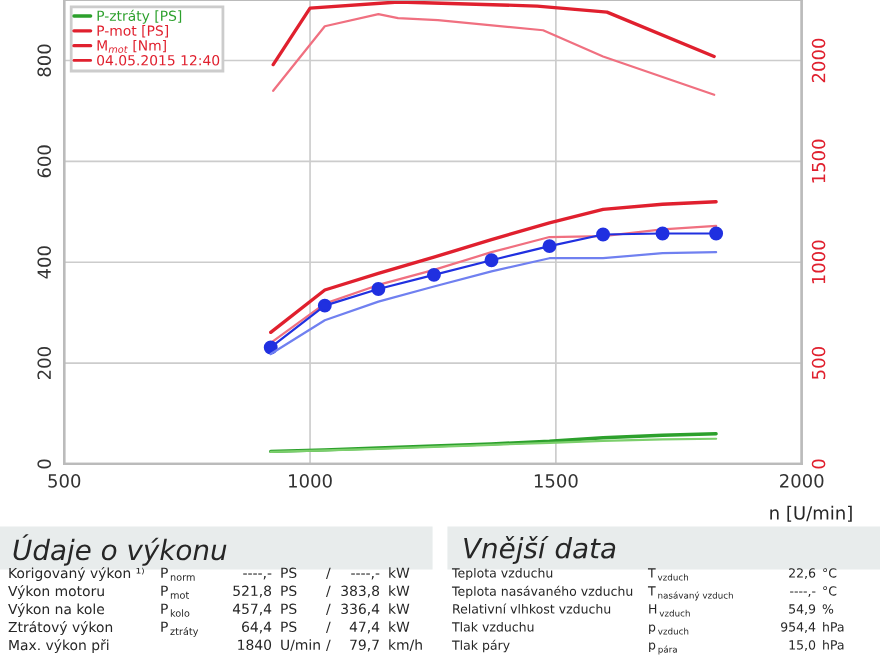 Image resolution: width=880 pixels, height=660 pixels. What do you see at coordinates (818, 60) in the screenshot?
I see `y2-tick-label: 2000` at bounding box center [818, 60].